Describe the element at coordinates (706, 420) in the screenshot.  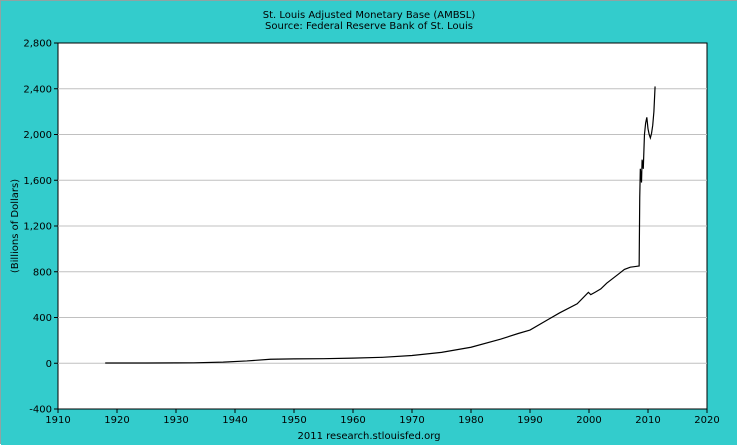
I see `x-tick-label: 2020` at that location.